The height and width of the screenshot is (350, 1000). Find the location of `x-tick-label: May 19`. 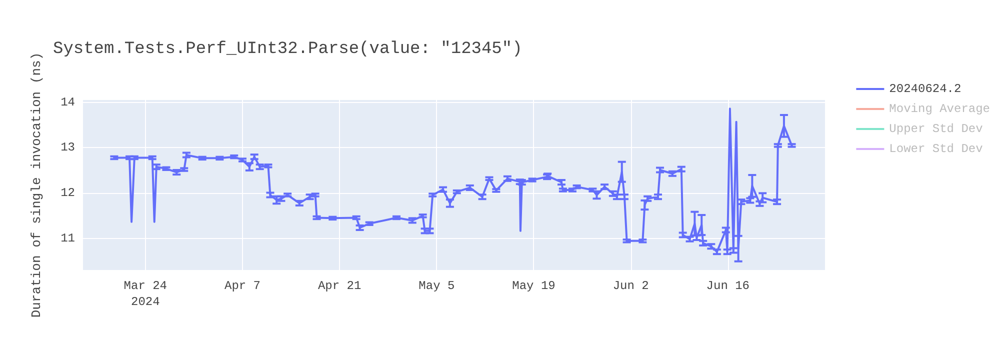

x-tick-label: May 19 is located at coordinates (534, 286).